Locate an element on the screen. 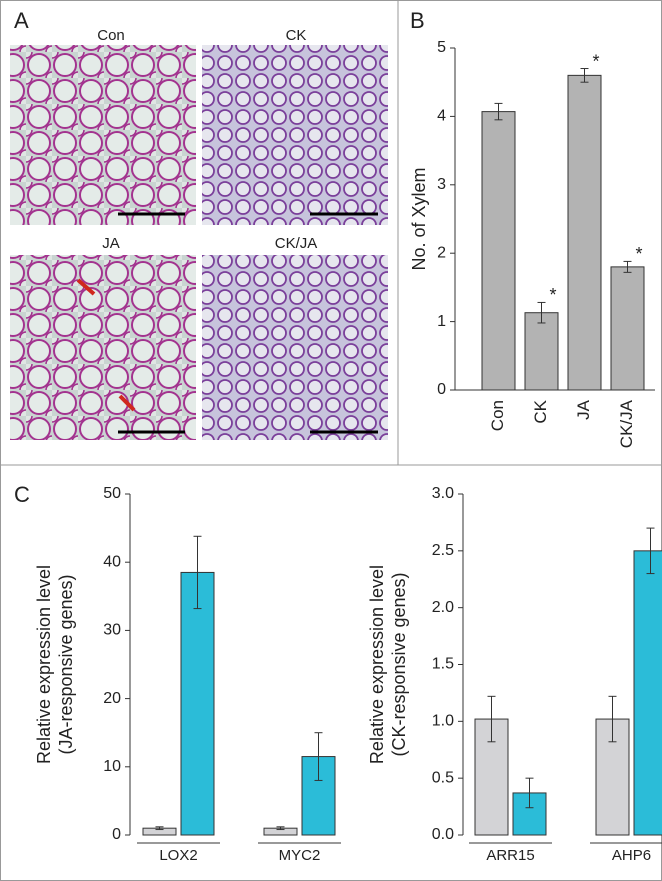  x-tick-label: JA is located at coordinates (583, 409).